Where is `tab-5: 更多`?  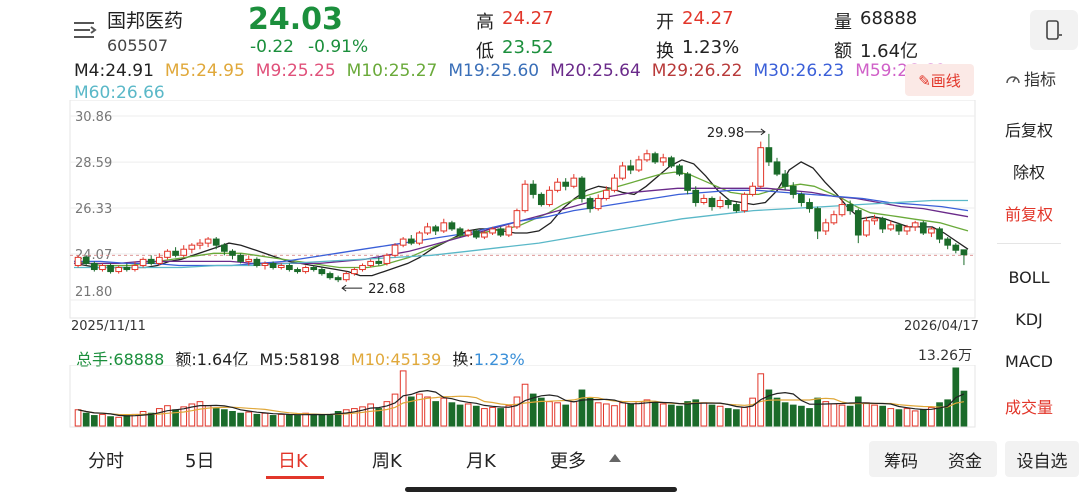
tab-5: 更多 is located at coordinates (568, 461).